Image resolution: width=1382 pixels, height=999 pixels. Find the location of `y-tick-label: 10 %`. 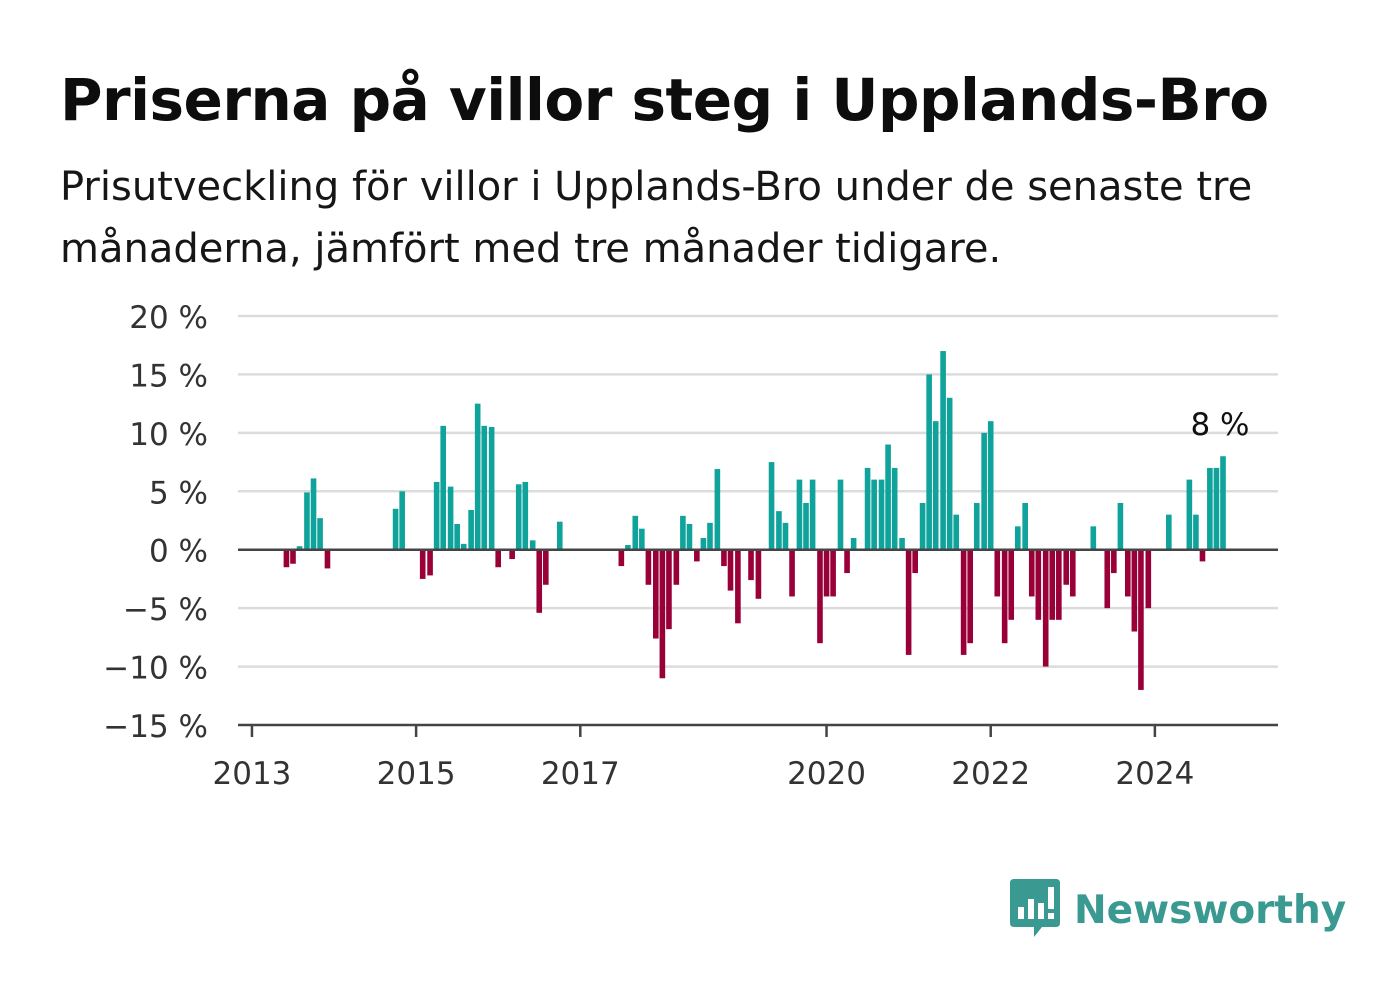

y-tick-label: 10 % is located at coordinates (168, 435).